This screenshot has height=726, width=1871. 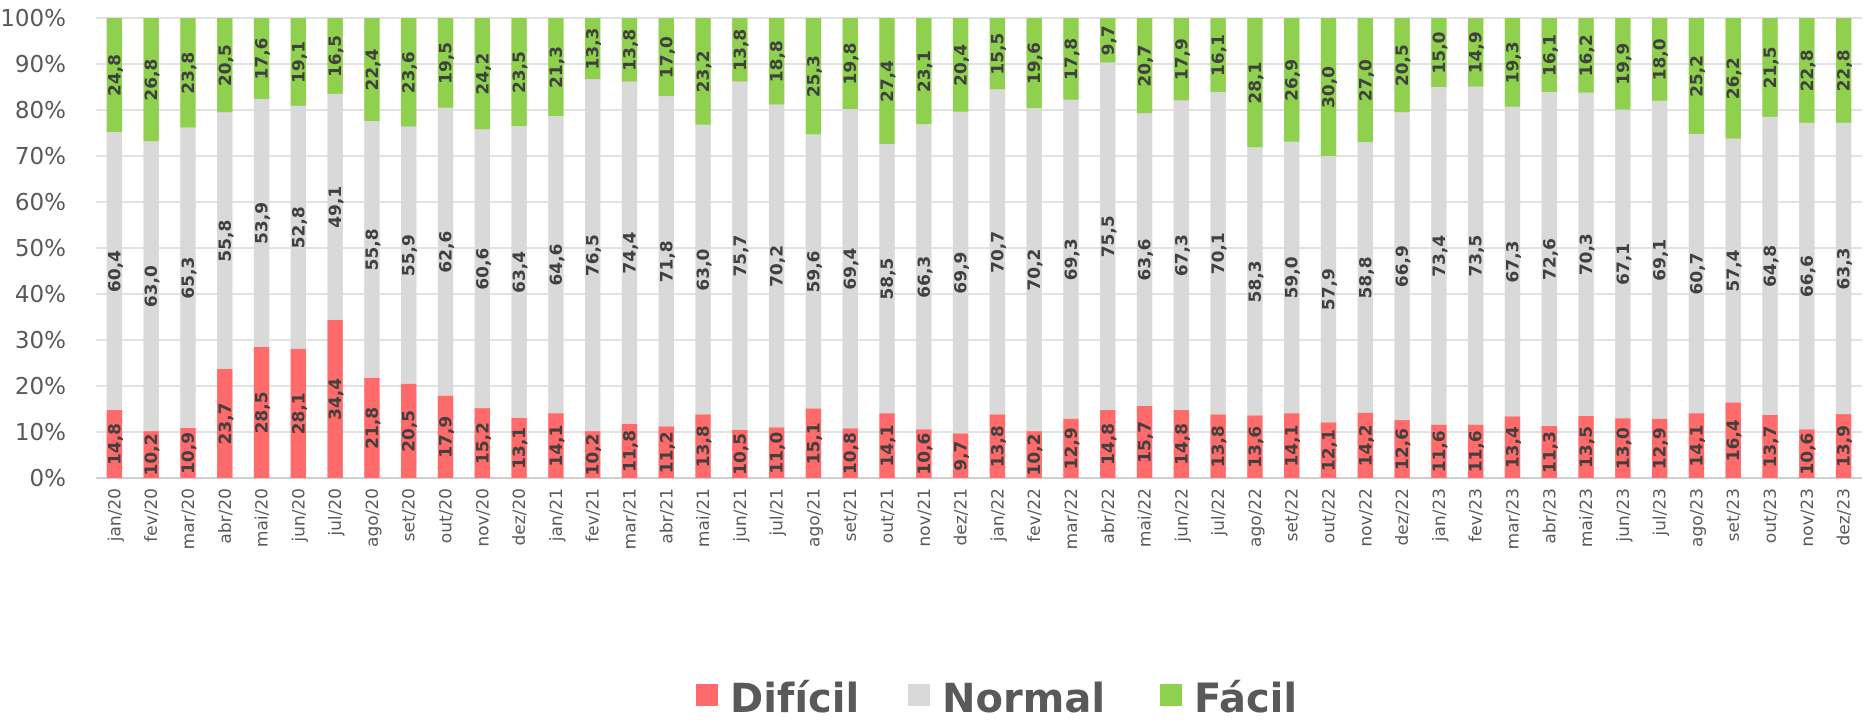 What do you see at coordinates (1771, 266) in the screenshot?
I see `data-label: 64,8` at bounding box center [1771, 266].